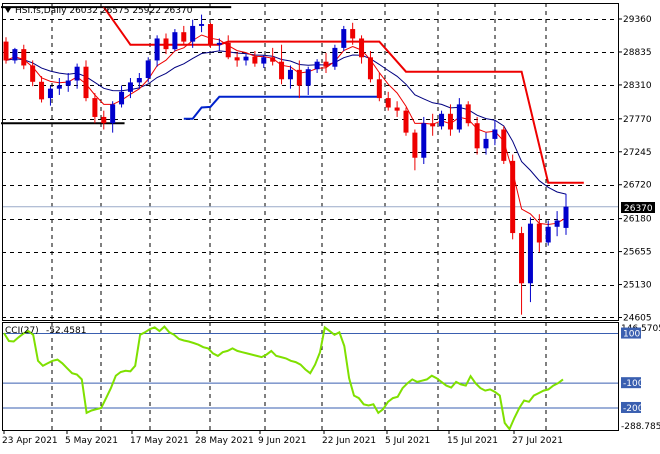 The image size is (660, 454). I want to click on price-axis-label: 27245, so click(637, 153).